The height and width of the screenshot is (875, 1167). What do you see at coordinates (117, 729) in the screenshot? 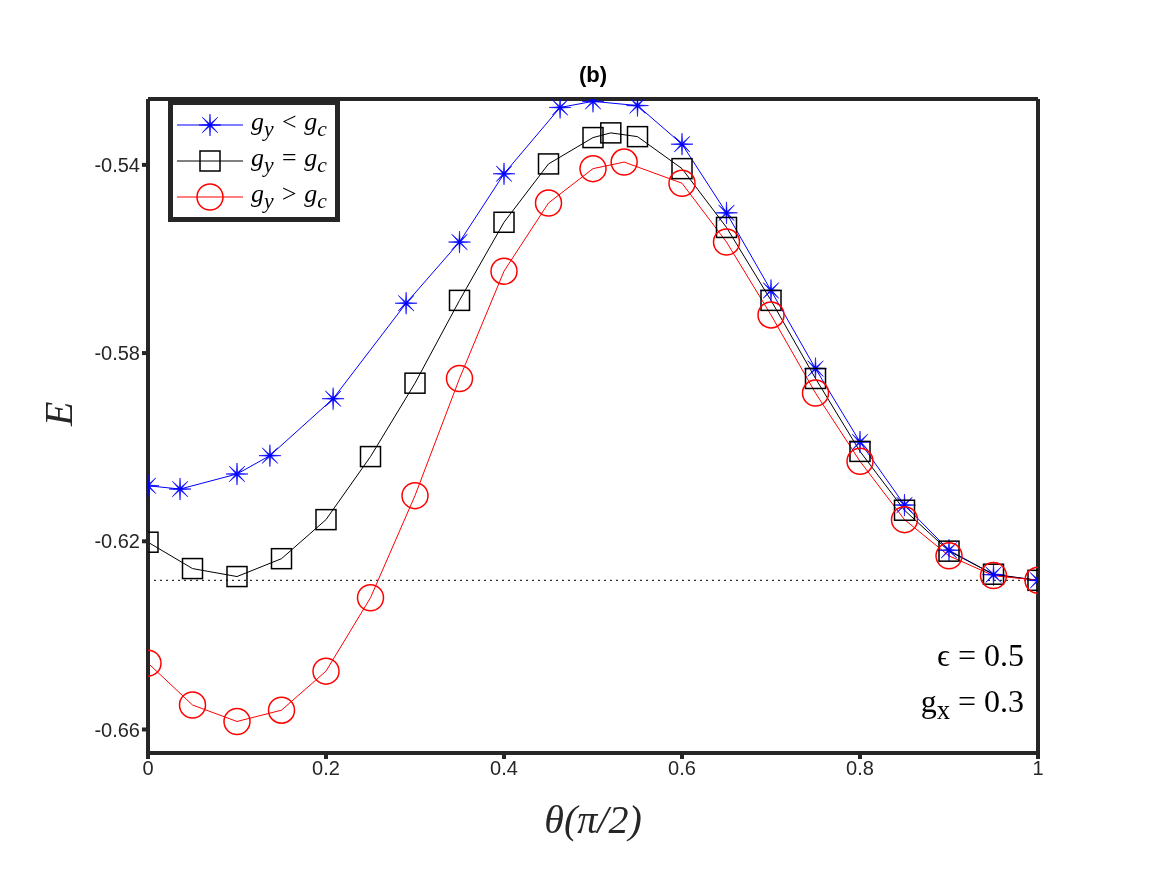
I see `y-tick-label: -0.66` at bounding box center [117, 729].